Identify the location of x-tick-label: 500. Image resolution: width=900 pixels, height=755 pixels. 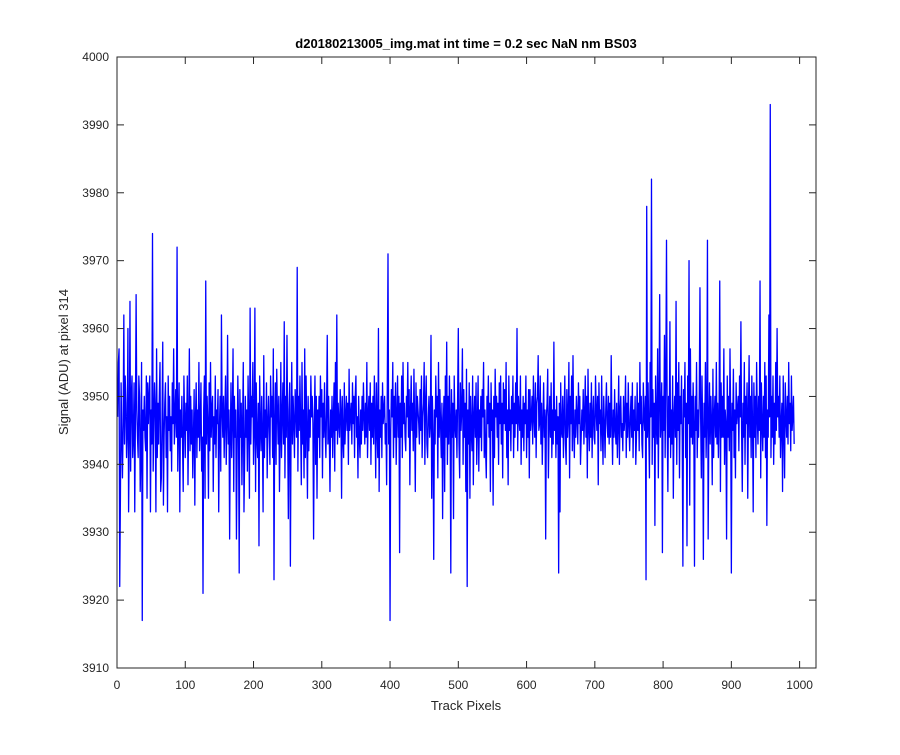
(458, 685).